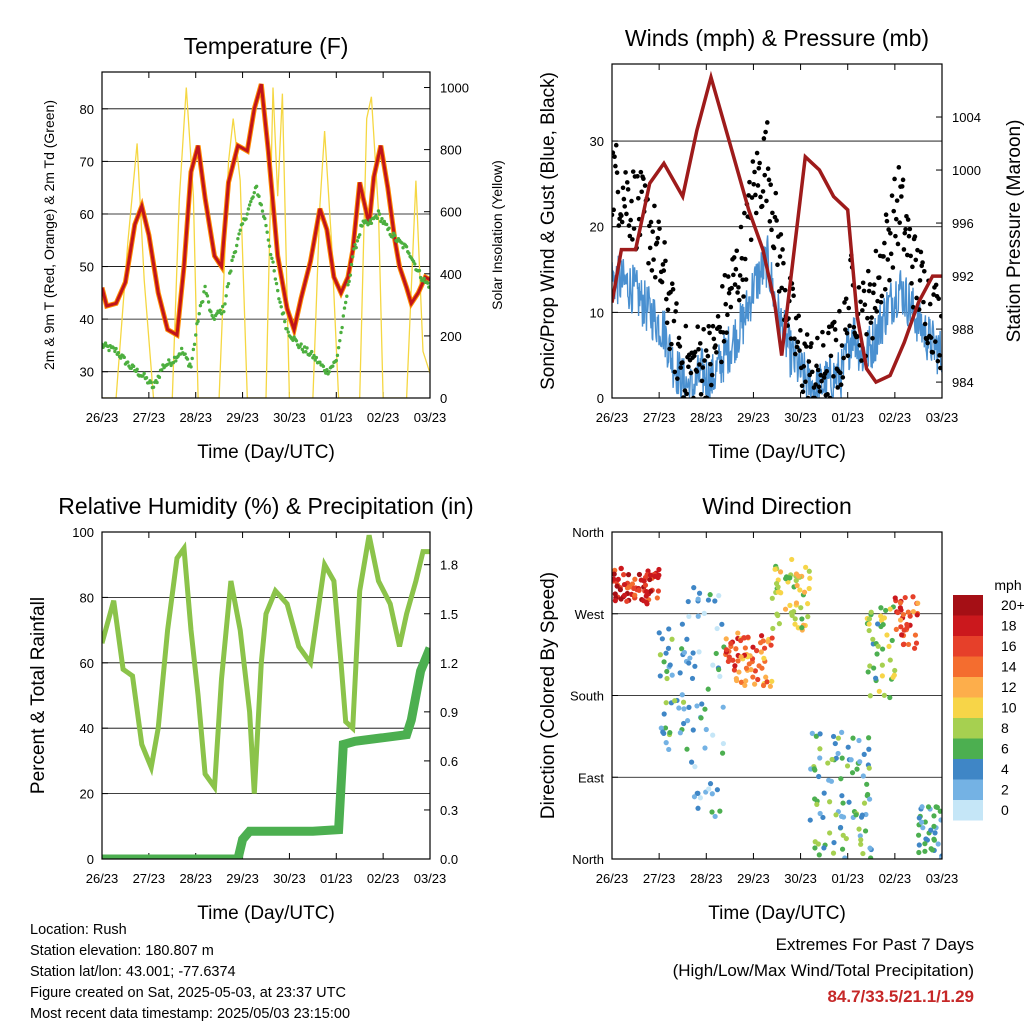  I want to click on y-tick-label: 20, so click(597, 227).